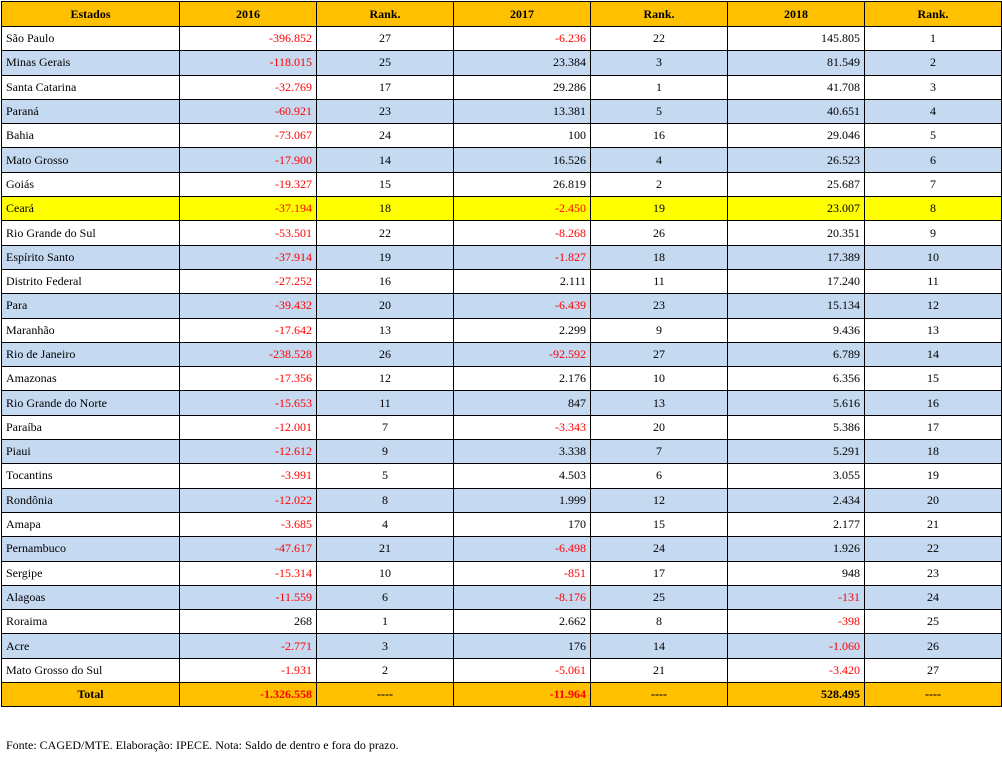  What do you see at coordinates (933, 38) in the screenshot?
I see `rank-2018: 1` at bounding box center [933, 38].